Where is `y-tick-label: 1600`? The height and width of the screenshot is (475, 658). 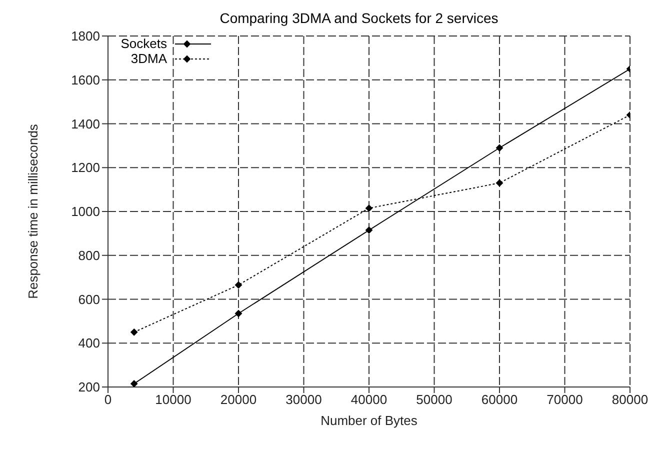 y-tick-label: 1600 is located at coordinates (85, 80).